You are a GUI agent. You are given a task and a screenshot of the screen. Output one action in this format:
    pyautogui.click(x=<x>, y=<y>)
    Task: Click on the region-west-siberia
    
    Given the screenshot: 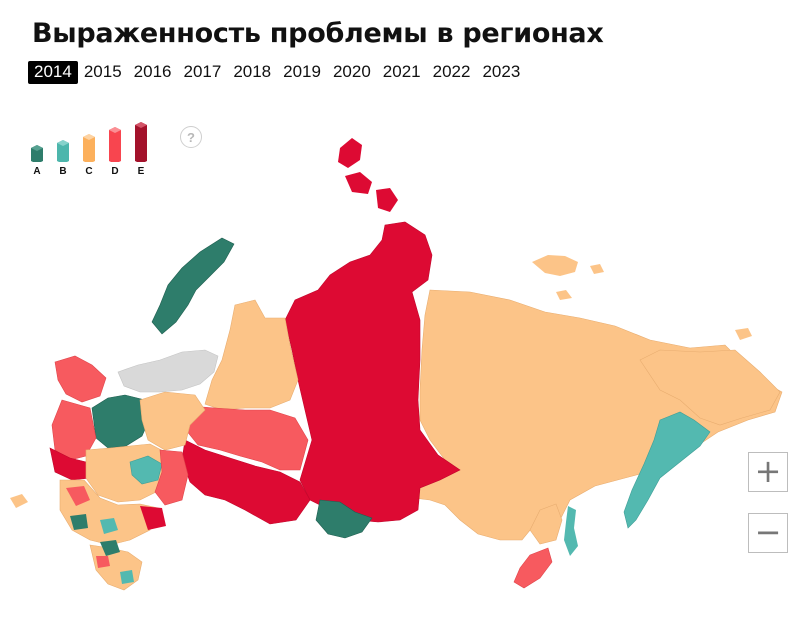 What is the action you would take?
    pyautogui.click(x=251, y=355)
    